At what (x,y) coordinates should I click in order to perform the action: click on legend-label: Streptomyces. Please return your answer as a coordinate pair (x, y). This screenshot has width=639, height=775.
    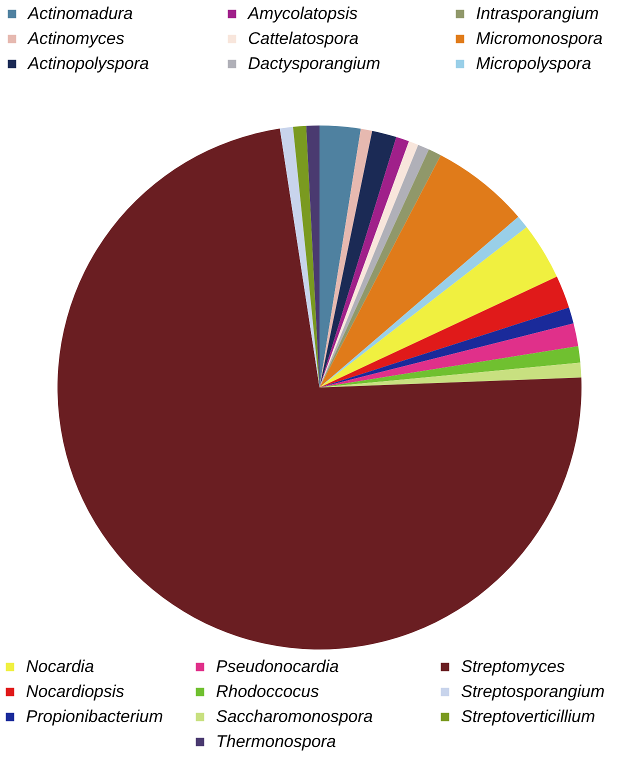
    Looking at the image, I should click on (513, 666).